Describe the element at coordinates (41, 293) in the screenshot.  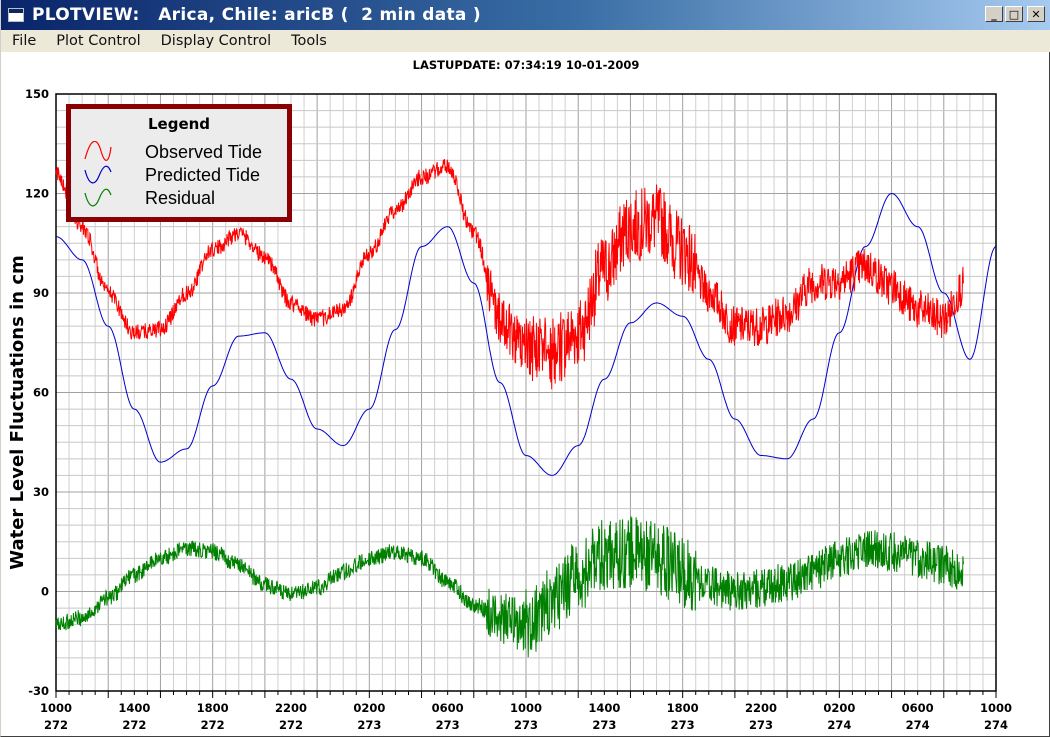
I see `y-tick-label: 90` at that location.